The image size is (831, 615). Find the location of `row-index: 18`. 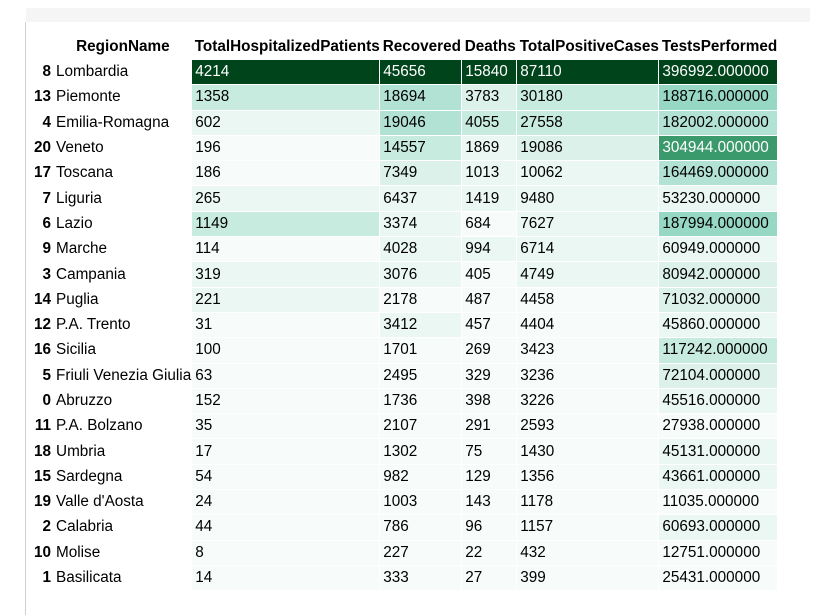

row-index: 18 is located at coordinates (43, 451).